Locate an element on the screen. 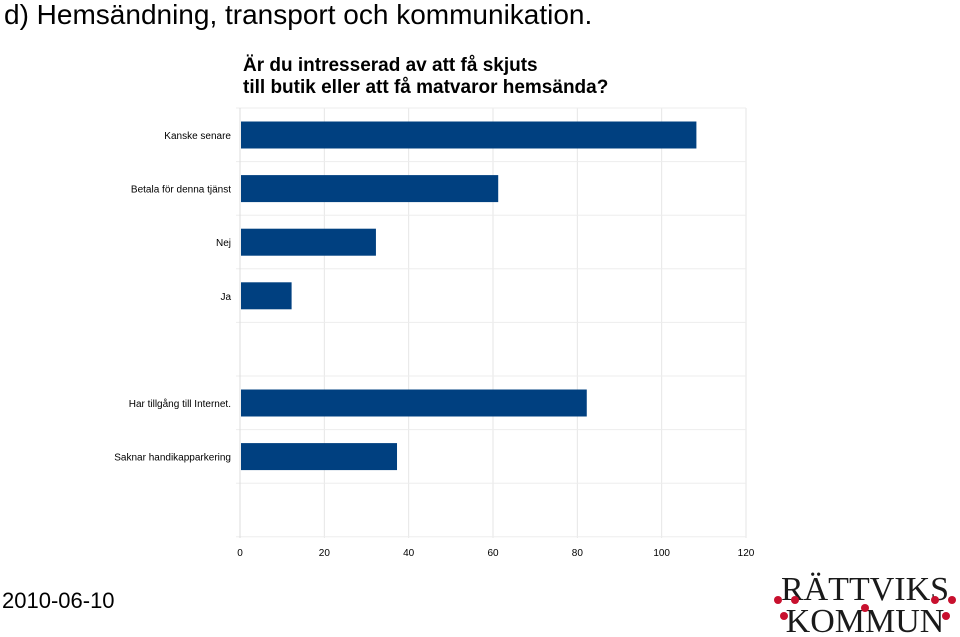  x-tick-label: 120 is located at coordinates (746, 553).